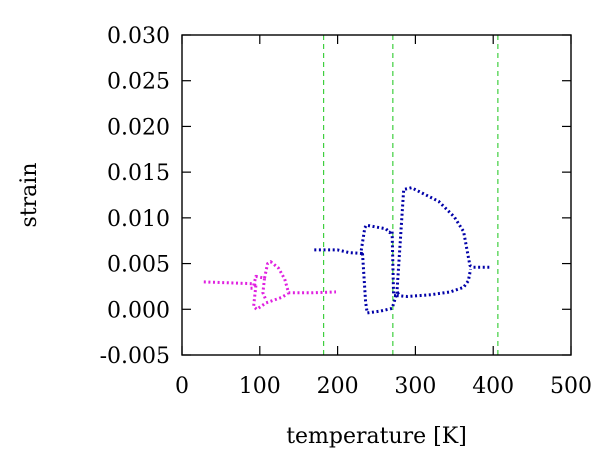  Describe the element at coordinates (260, 386) in the screenshot. I see `x-tick-label: 100` at that location.